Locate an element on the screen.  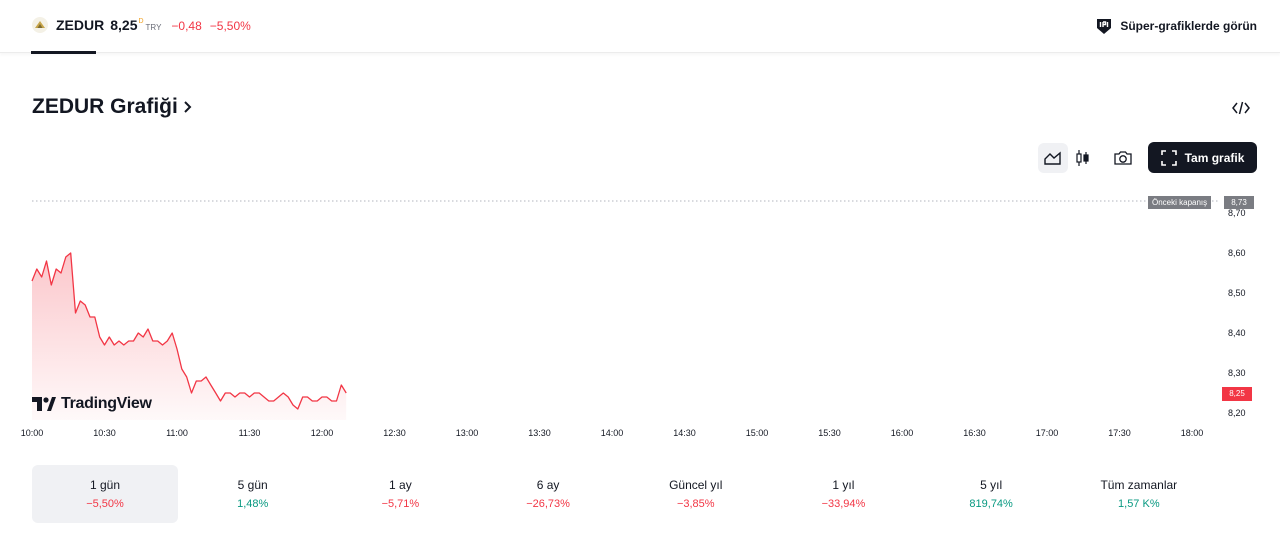
x-tick-label: 12:00 is located at coordinates (322, 433).